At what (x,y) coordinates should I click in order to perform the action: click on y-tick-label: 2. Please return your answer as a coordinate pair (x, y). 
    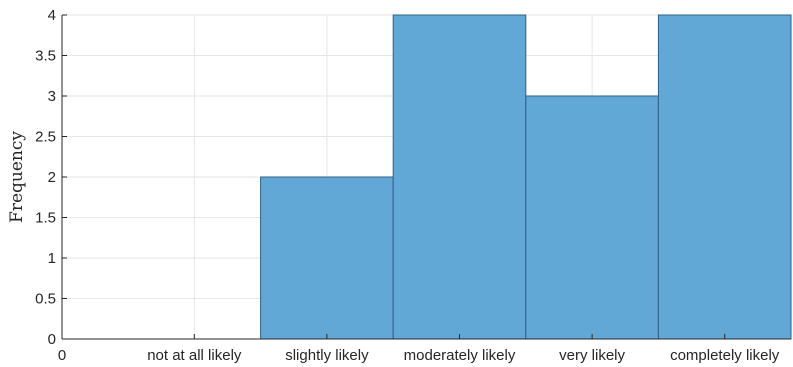
    Looking at the image, I should click on (52, 177).